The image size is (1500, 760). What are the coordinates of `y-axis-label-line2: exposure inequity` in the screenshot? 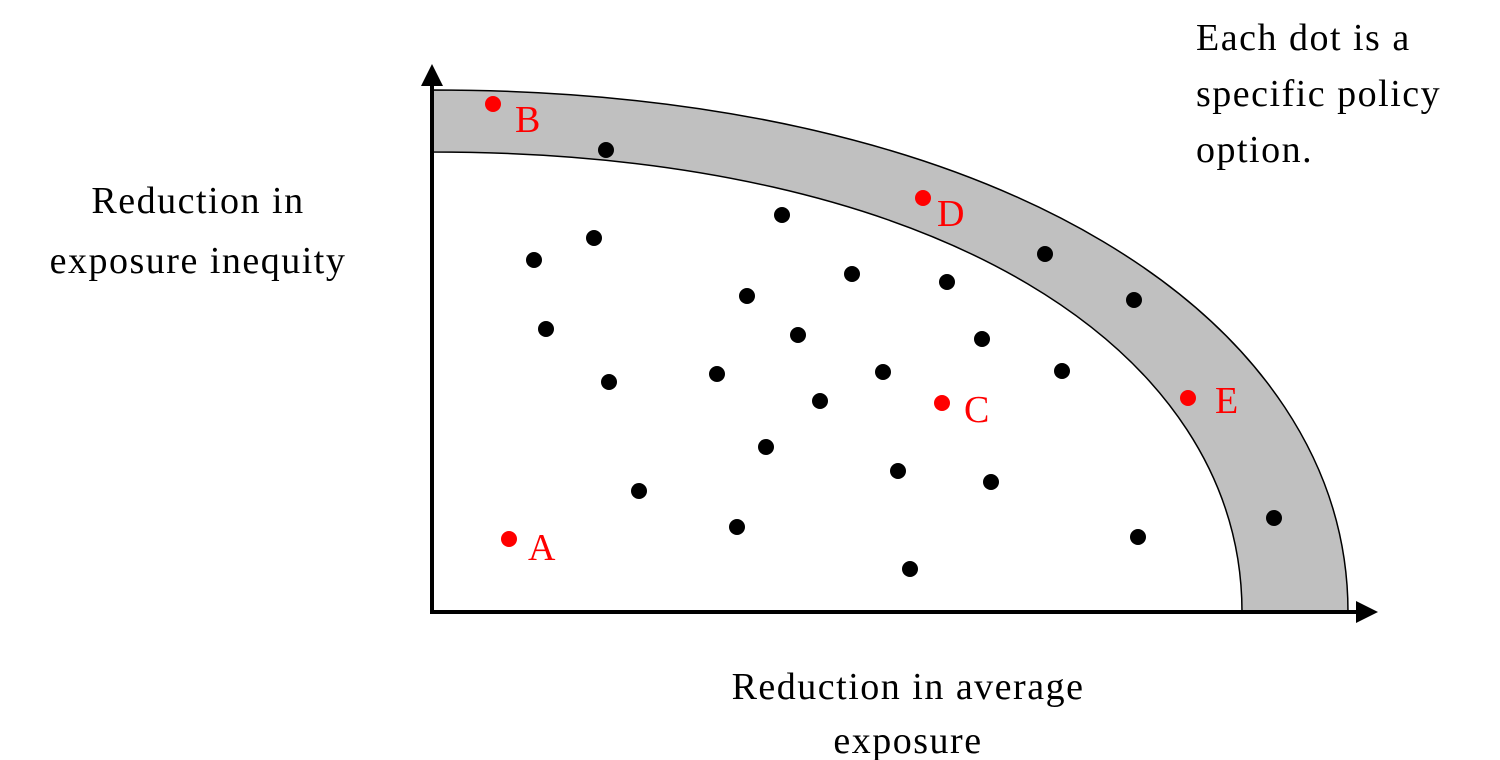 It's located at (198, 261).